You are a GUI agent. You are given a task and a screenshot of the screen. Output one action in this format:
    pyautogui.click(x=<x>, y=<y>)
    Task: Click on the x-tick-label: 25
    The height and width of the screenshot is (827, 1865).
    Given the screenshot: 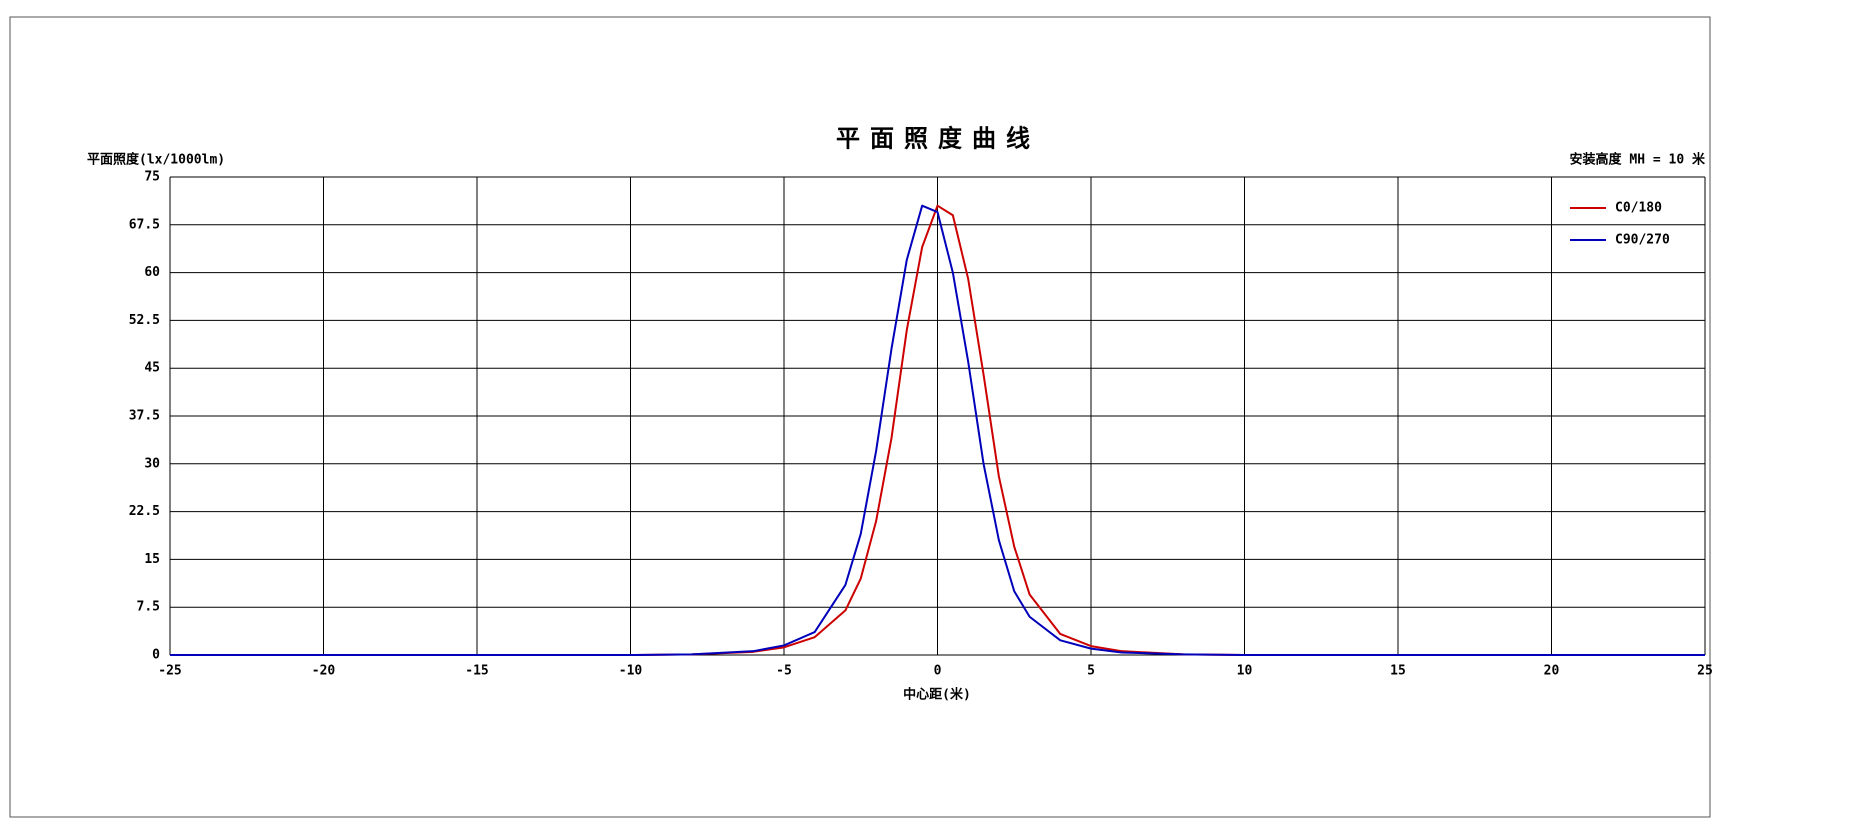 What is the action you would take?
    pyautogui.click(x=1705, y=671)
    